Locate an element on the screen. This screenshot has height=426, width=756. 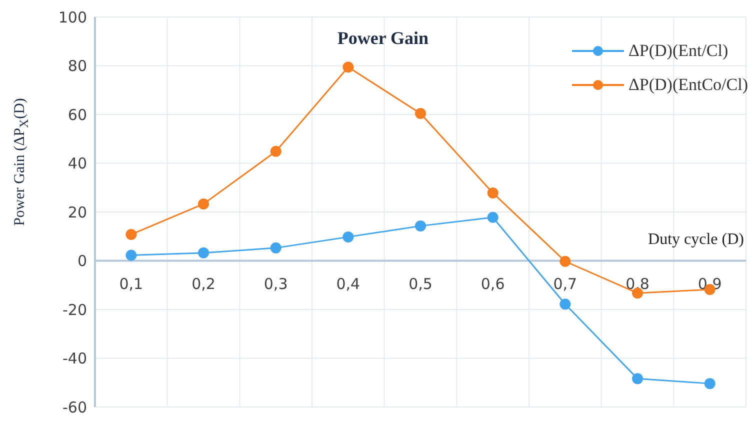
x-tick-label: 0,3 is located at coordinates (276, 283).